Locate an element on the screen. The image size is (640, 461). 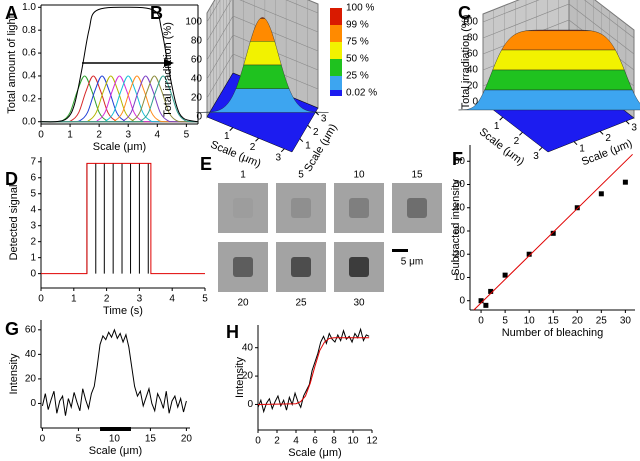
z-tick-label: 0 is located at coordinates (475, 102).